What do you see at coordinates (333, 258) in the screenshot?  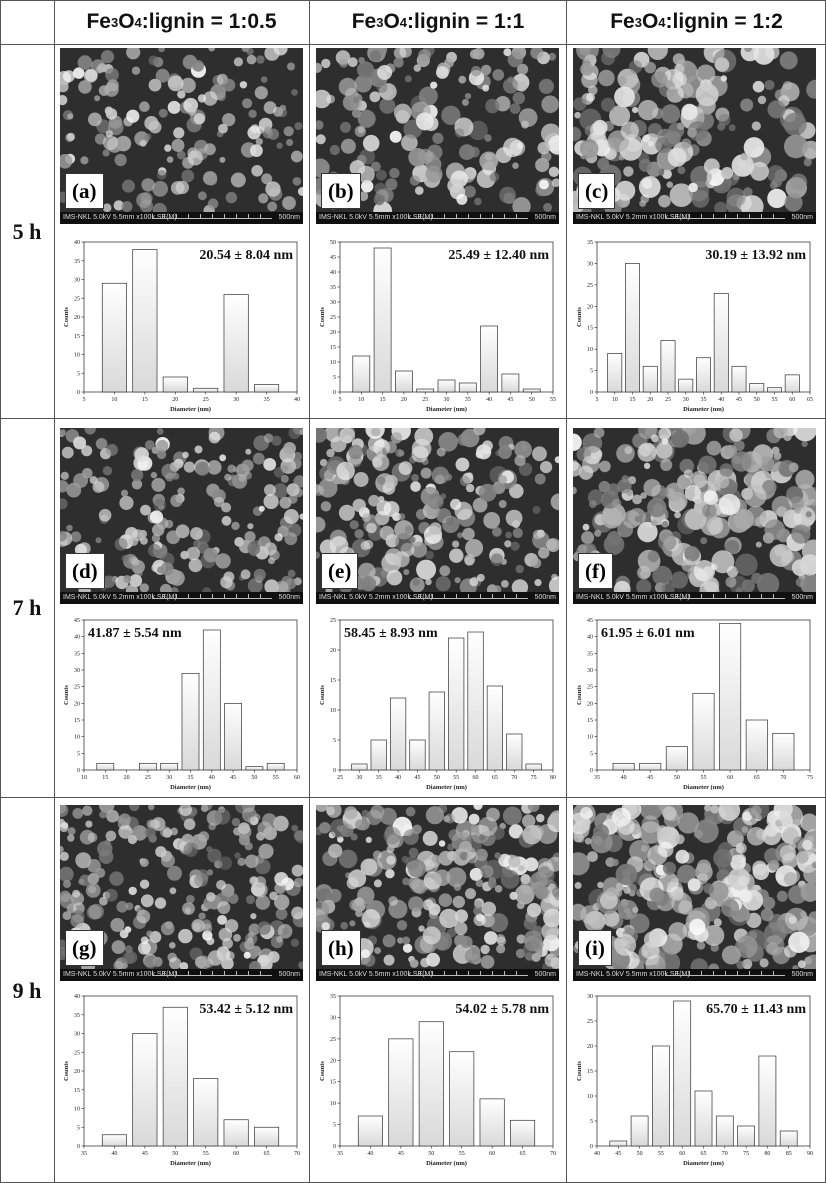 I see `y-tick-label: 45` at bounding box center [333, 258].